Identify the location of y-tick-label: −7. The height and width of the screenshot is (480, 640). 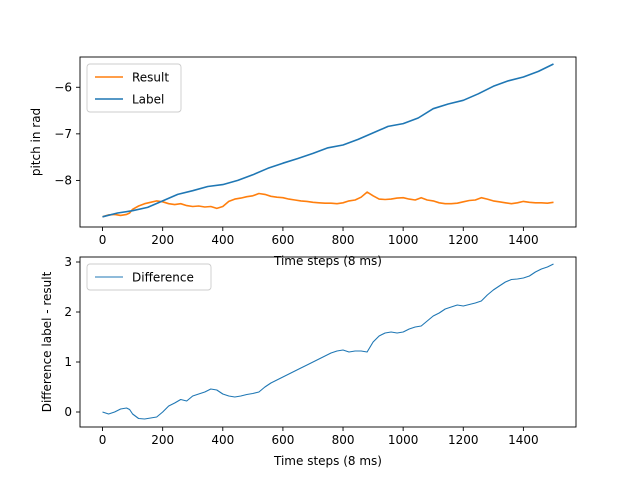
(63, 134).